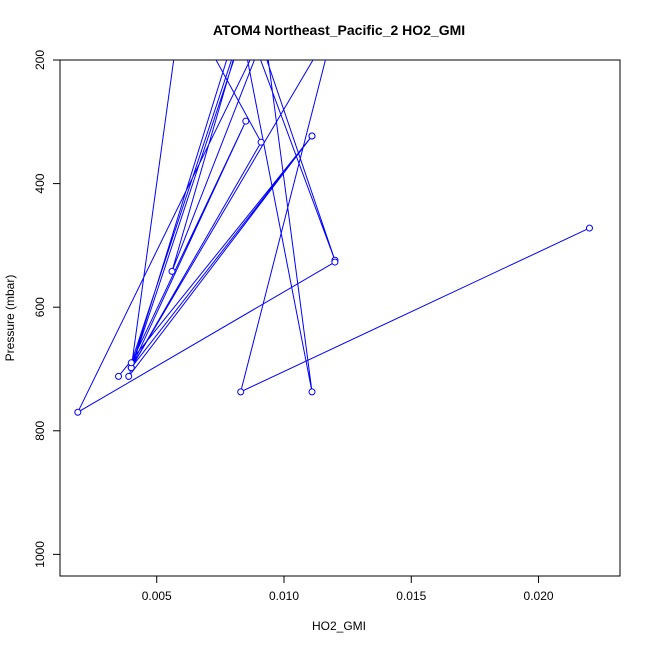  What do you see at coordinates (40, 430) in the screenshot?
I see `y-tick-label: 800` at bounding box center [40, 430].